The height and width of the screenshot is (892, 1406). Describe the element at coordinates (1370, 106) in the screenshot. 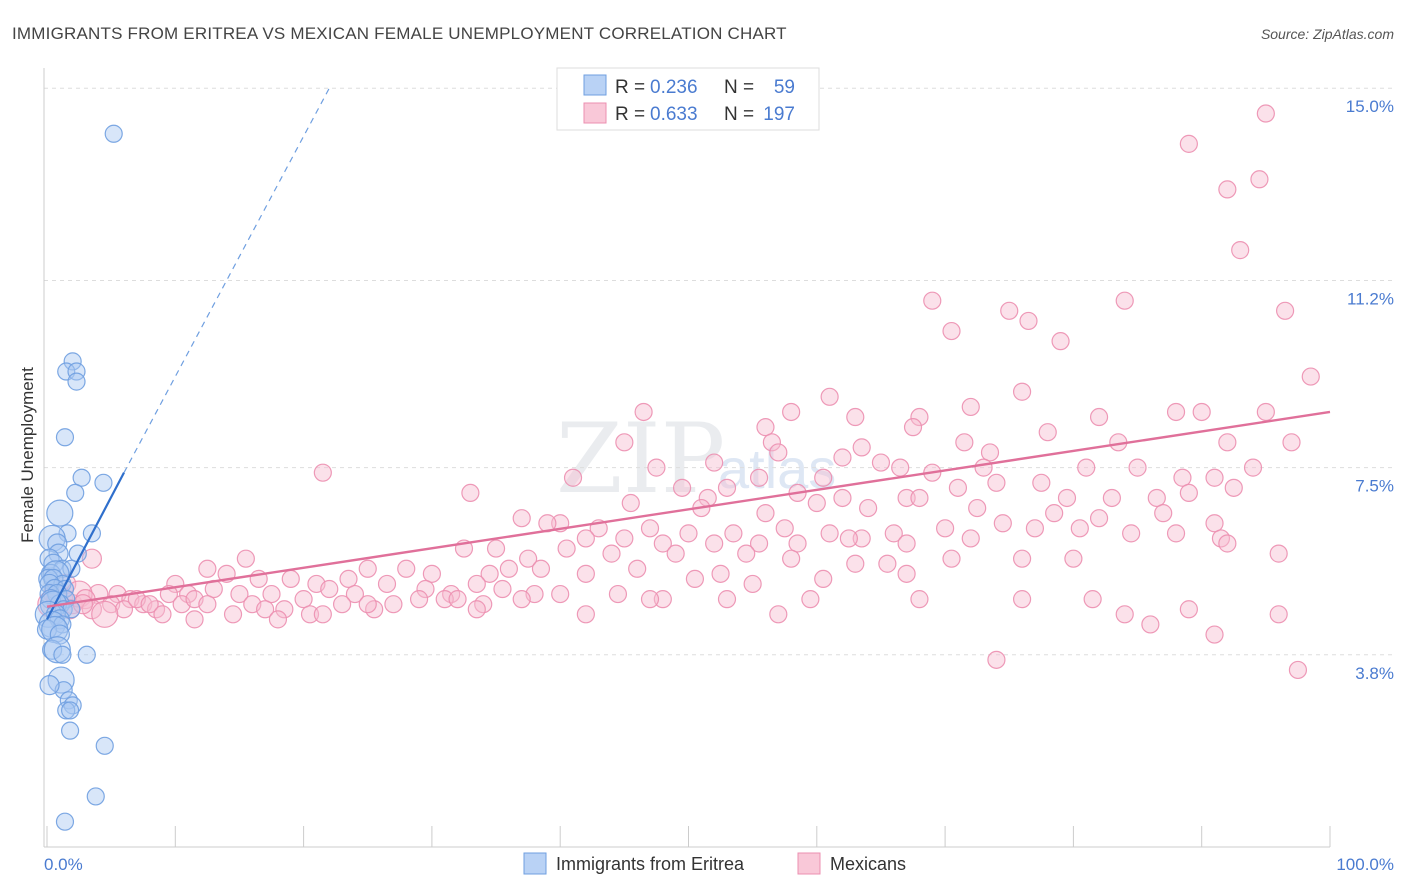

I see `y-tick-label-3: 15.0%` at that location.